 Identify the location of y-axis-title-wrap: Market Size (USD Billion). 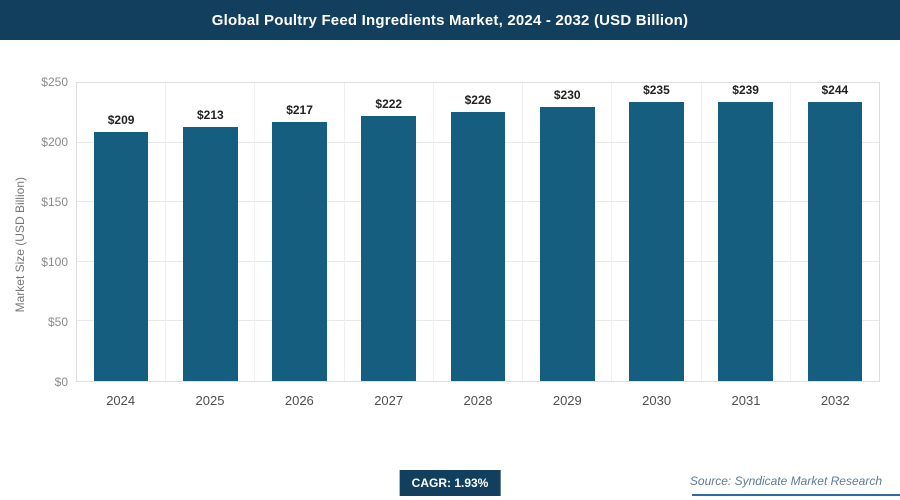
(20, 245).